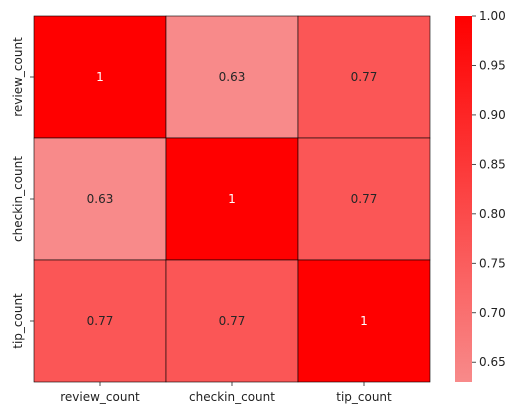  I want to click on x-axis: review_count checkin_count tip_count, so click(226, 393).